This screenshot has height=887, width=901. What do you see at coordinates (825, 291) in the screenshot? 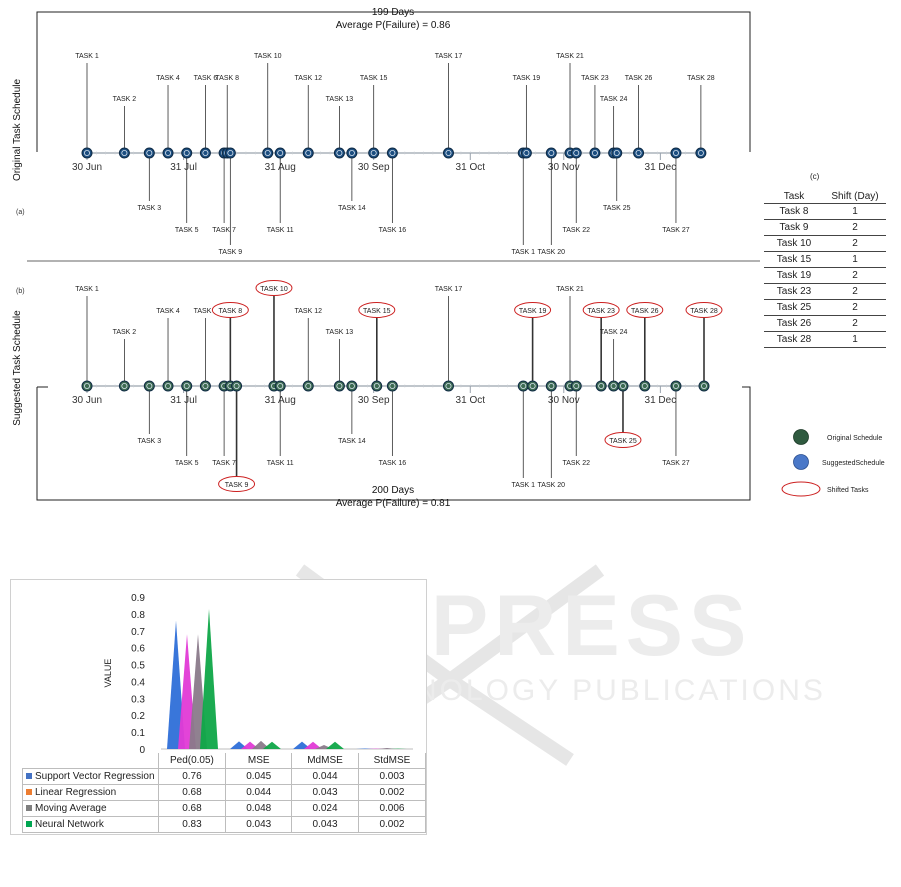
I see `table-row: Task 23 2` at bounding box center [825, 291].